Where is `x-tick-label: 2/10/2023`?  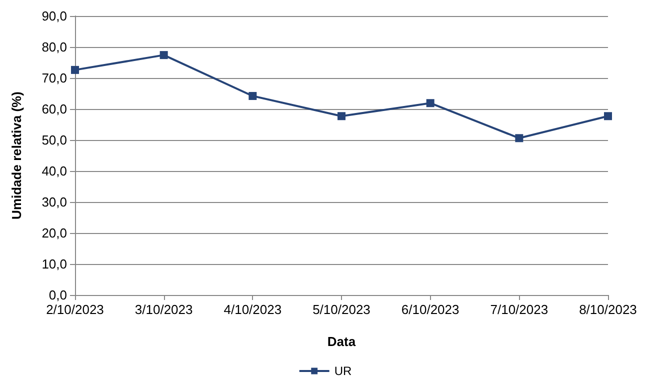 x-tick-label: 2/10/2023 is located at coordinates (75, 309).